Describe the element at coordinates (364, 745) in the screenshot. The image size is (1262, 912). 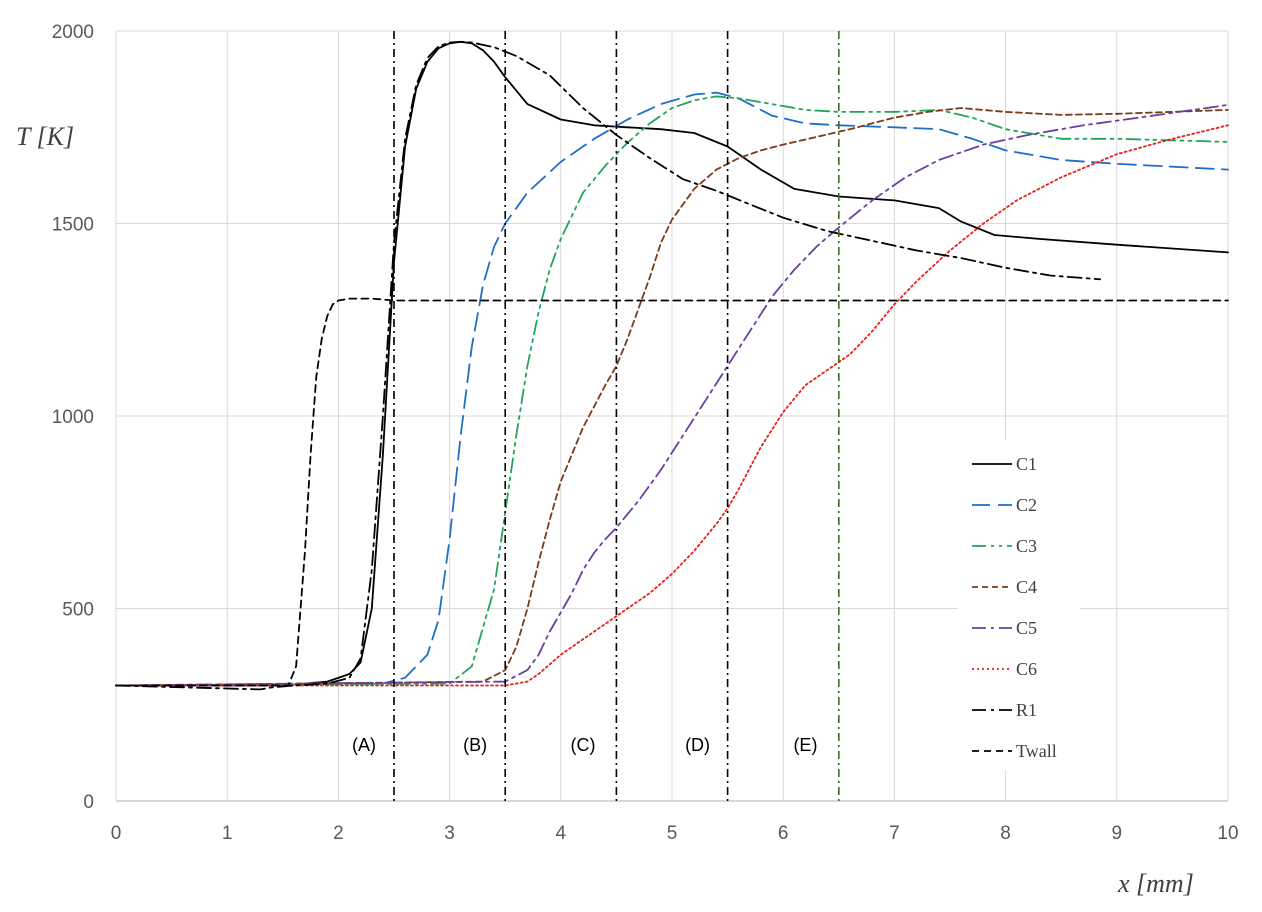
I see `region-label: (A)` at that location.